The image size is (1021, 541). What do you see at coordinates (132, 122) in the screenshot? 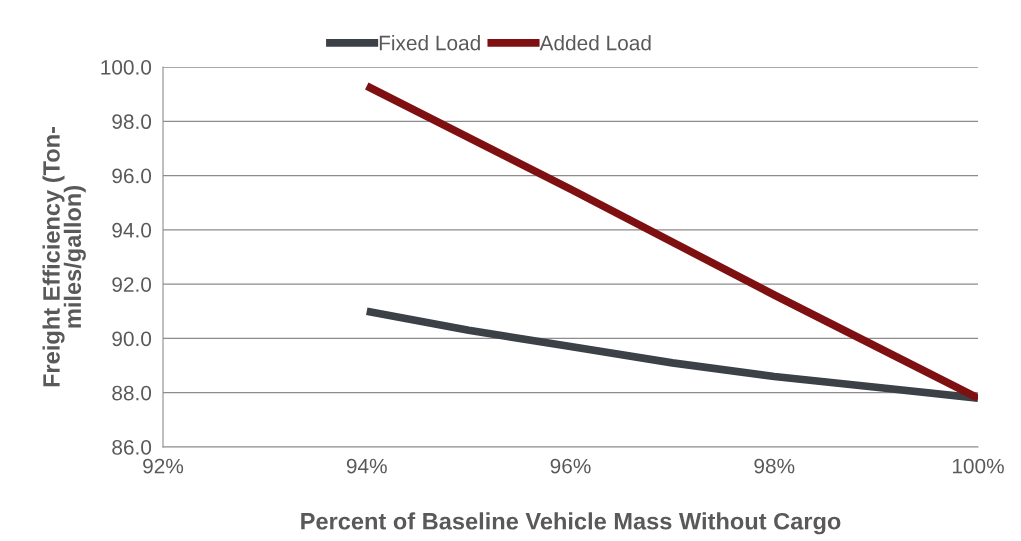
I see `y-tick-label: 98.0` at bounding box center [132, 122].